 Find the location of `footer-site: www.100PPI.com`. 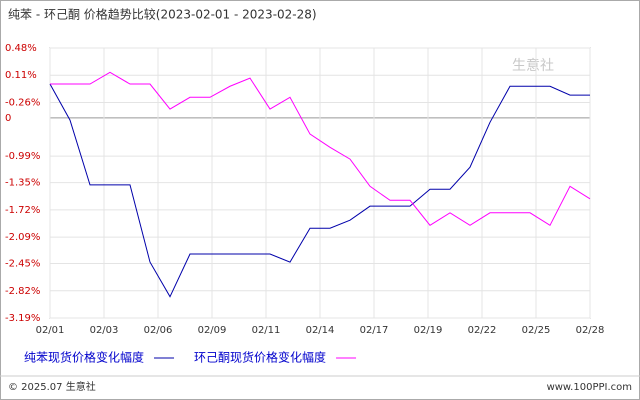

footer-site: www.100PPI.com is located at coordinates (589, 387).